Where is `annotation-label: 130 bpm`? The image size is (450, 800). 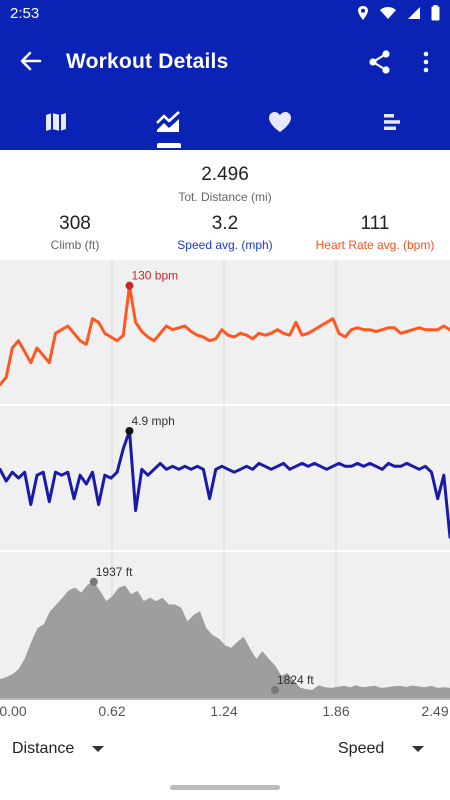
annotation-label: 130 bpm is located at coordinates (154, 276).